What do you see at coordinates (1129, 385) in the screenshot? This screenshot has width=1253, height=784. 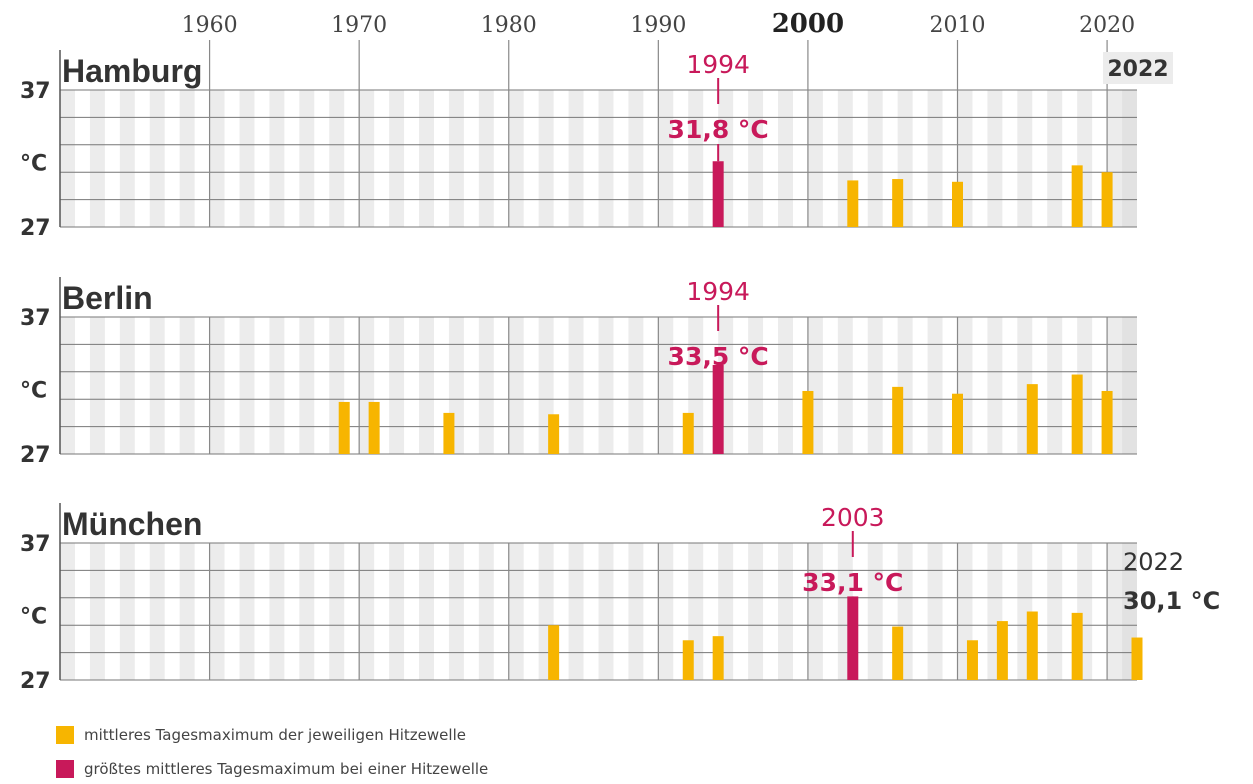 I see `current-year-band` at bounding box center [1129, 385].